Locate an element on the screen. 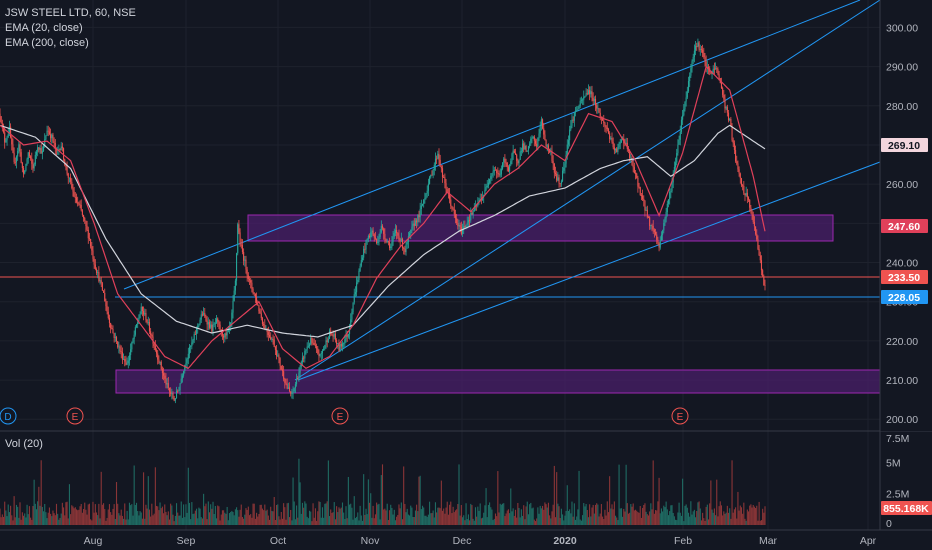 The height and width of the screenshot is (550, 932). dividend-marker: D is located at coordinates (8, 416).